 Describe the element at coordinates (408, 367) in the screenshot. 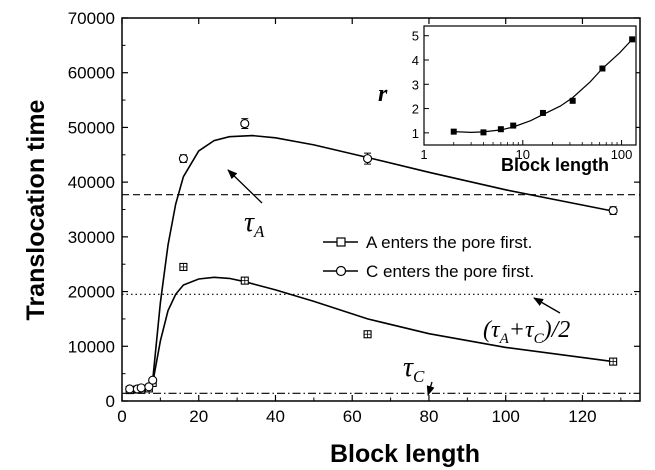

I see `tau-c-base: τ` at that location.